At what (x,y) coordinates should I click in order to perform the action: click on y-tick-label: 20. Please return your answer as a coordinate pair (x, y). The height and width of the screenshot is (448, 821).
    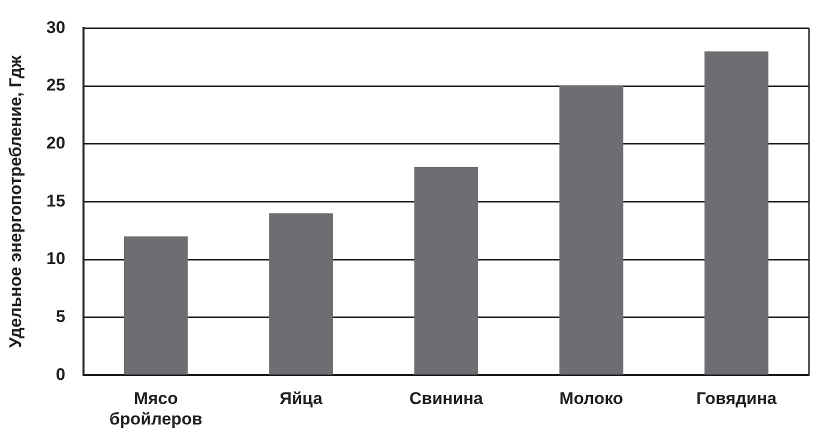
    Looking at the image, I should click on (56, 143).